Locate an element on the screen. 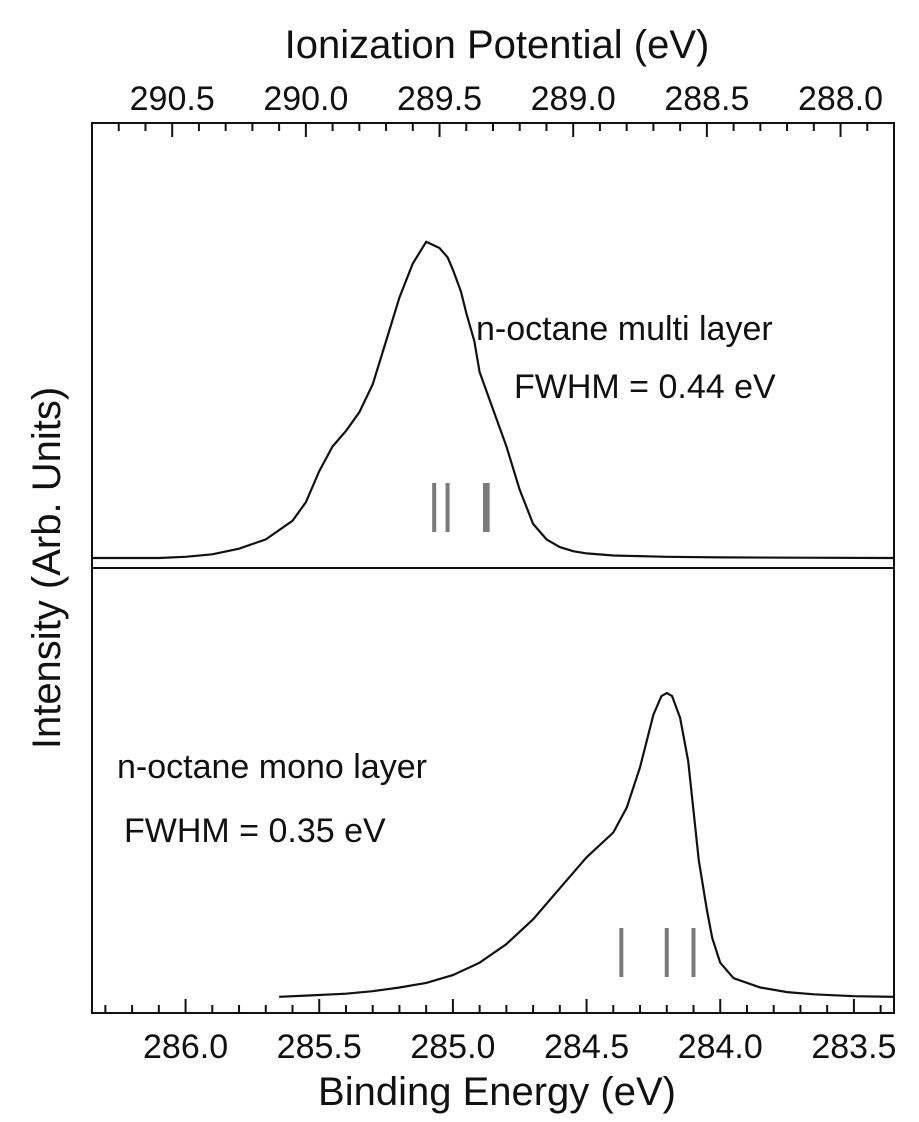 This screenshot has width=919, height=1122. bottom-axis-ticks is located at coordinates (493, 1006).